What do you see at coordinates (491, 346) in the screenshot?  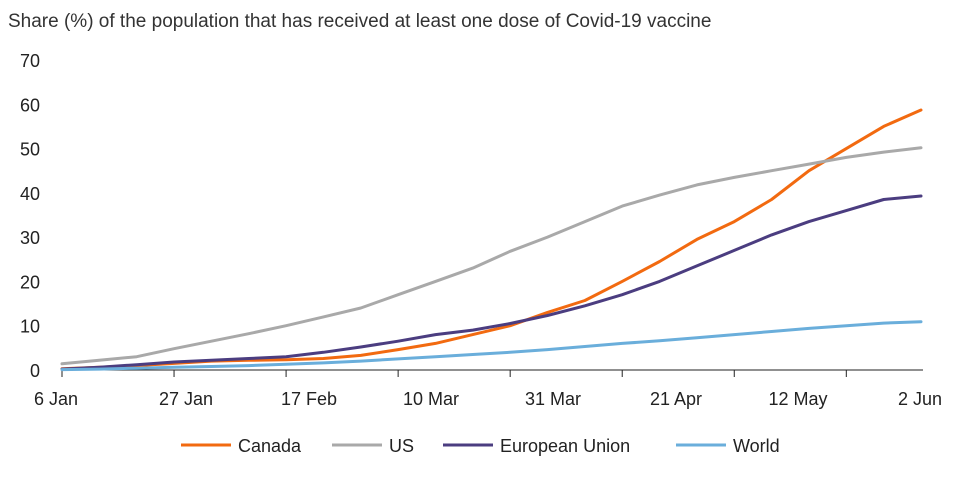 I see `series-line-world` at bounding box center [491, 346].